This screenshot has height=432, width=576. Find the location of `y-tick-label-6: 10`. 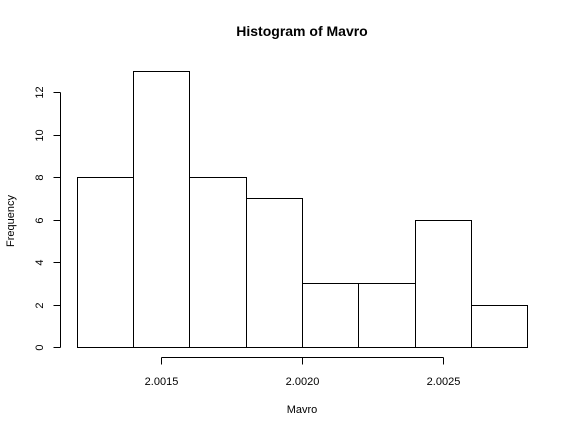

y-tick-label-6: 10 is located at coordinates (40, 135).